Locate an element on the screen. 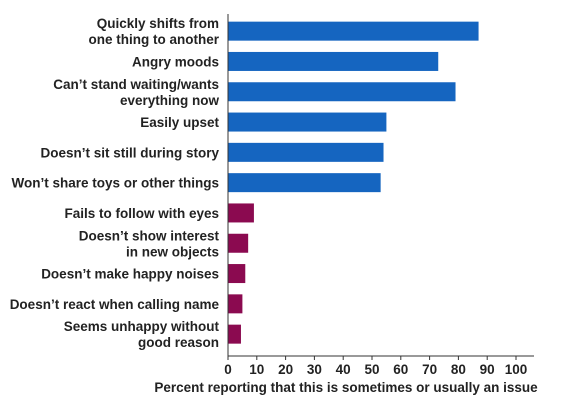 The width and height of the screenshot is (573, 405). x-tick-label-3: 30 is located at coordinates (314, 369).